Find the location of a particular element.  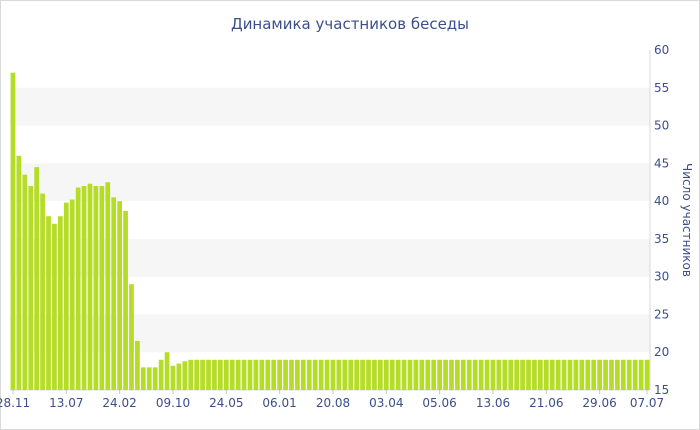

x-tick-label: 13.07 is located at coordinates (66, 403).